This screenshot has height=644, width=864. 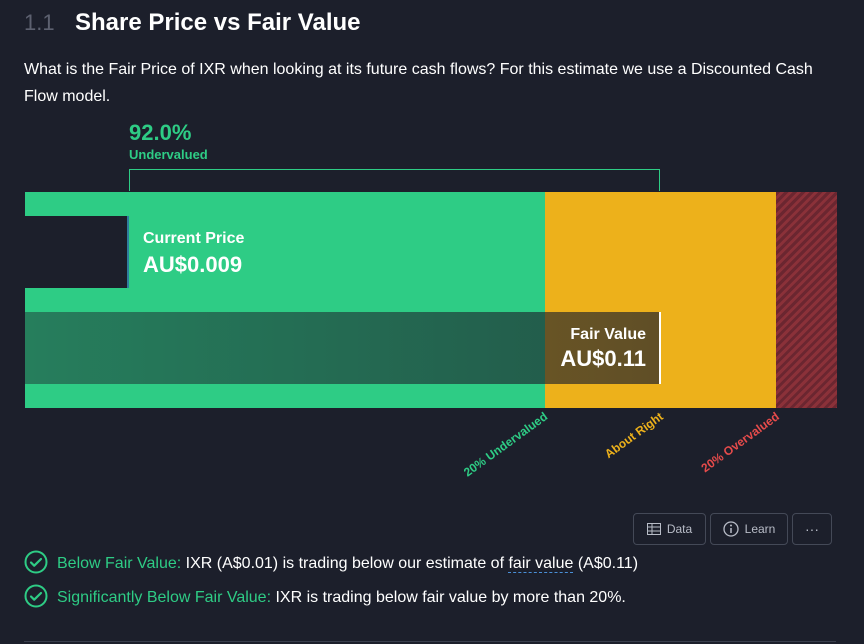 I want to click on zone-label-undervalued: 20% Undervalued, so click(x=505, y=444).